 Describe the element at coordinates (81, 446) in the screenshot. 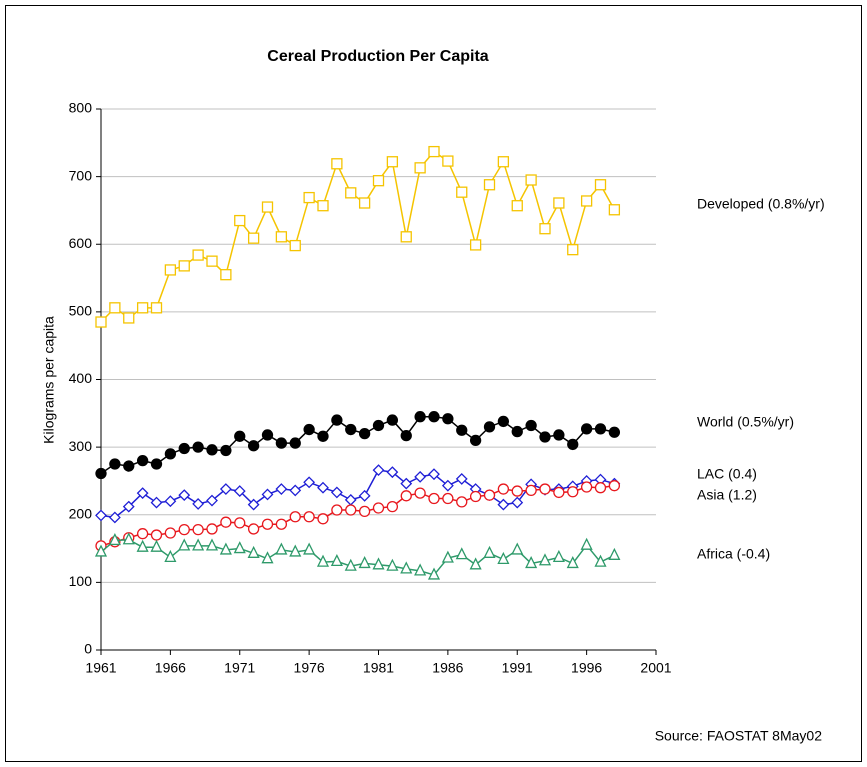

I see `y-tick-label: 300` at that location.